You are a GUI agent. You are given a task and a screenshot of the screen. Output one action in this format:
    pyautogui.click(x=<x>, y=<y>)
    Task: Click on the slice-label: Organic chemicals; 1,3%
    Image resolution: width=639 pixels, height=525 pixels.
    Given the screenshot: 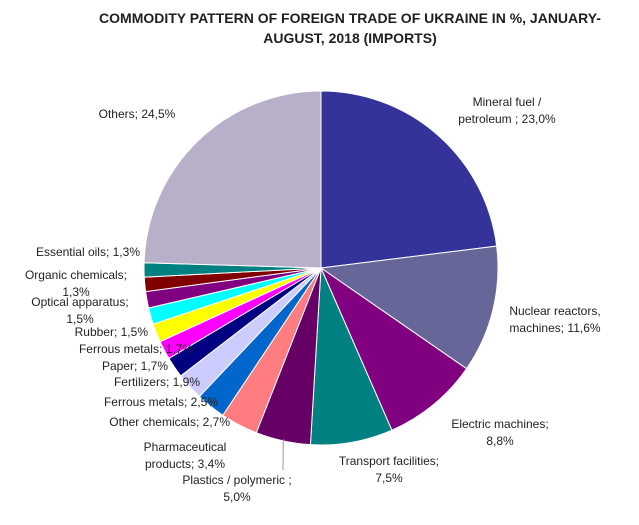 What is the action you would take?
    pyautogui.click(x=76, y=283)
    